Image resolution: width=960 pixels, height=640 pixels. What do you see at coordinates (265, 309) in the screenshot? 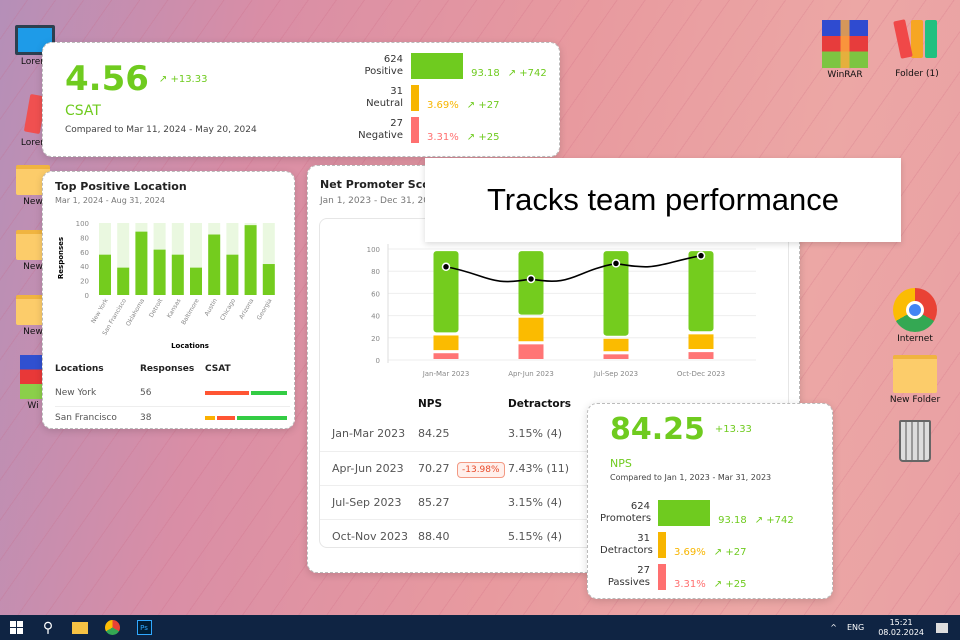
I see `x-tick-label: Georgia` at bounding box center [265, 309].